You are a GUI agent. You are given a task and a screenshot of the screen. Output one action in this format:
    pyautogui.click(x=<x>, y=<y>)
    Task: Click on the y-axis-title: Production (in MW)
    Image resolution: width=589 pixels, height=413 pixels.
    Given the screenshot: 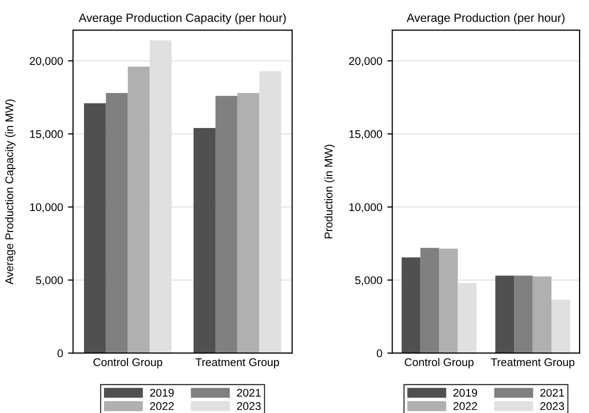 What is the action you would take?
    pyautogui.click(x=329, y=191)
    